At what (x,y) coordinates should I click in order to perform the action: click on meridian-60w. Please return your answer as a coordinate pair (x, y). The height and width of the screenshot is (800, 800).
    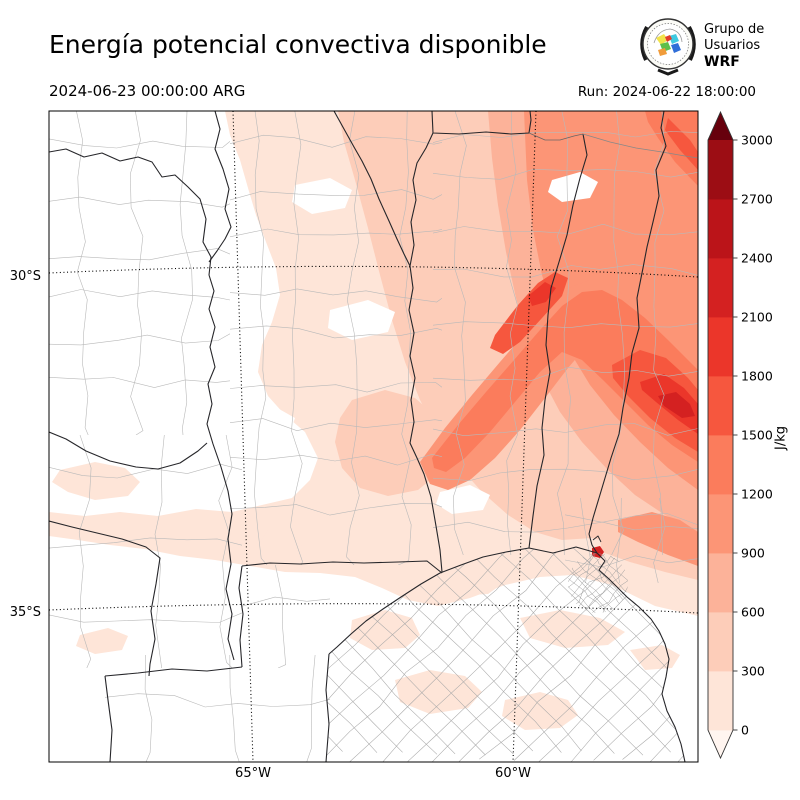
    Looking at the image, I should click on (524, 436).